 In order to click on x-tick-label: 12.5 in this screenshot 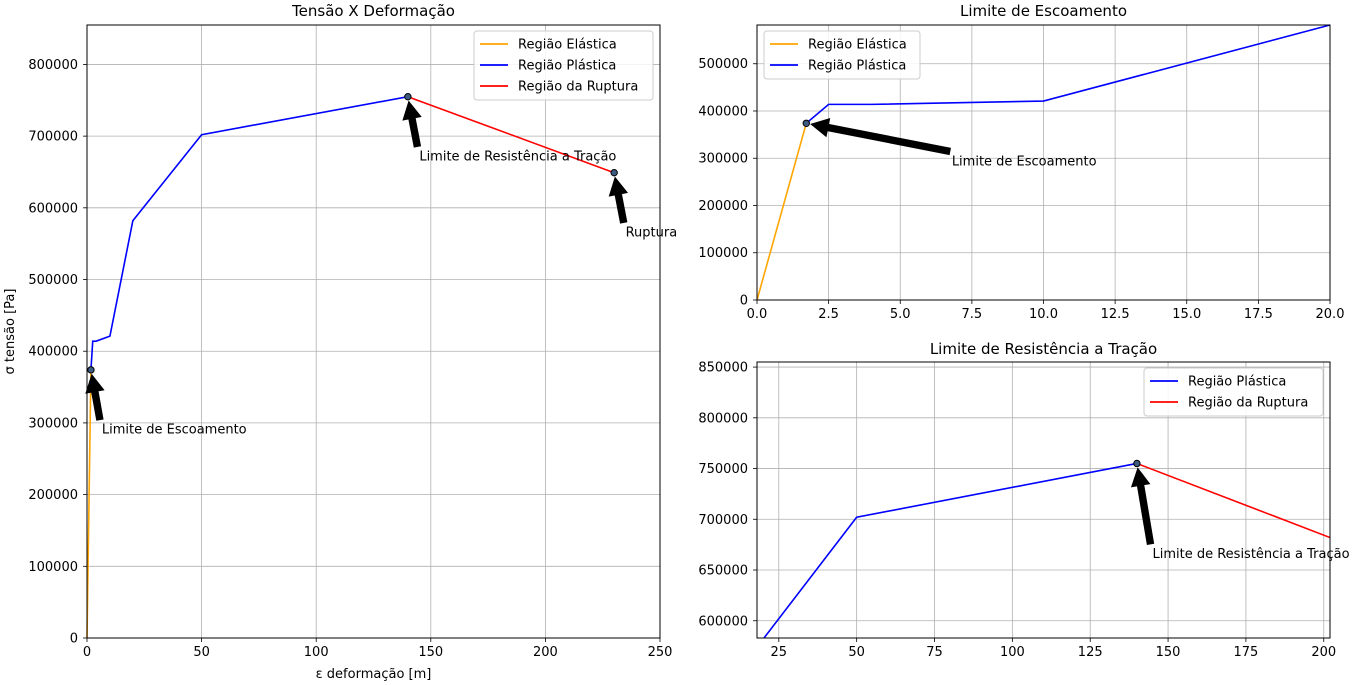, I will do `click(1115, 314)`.